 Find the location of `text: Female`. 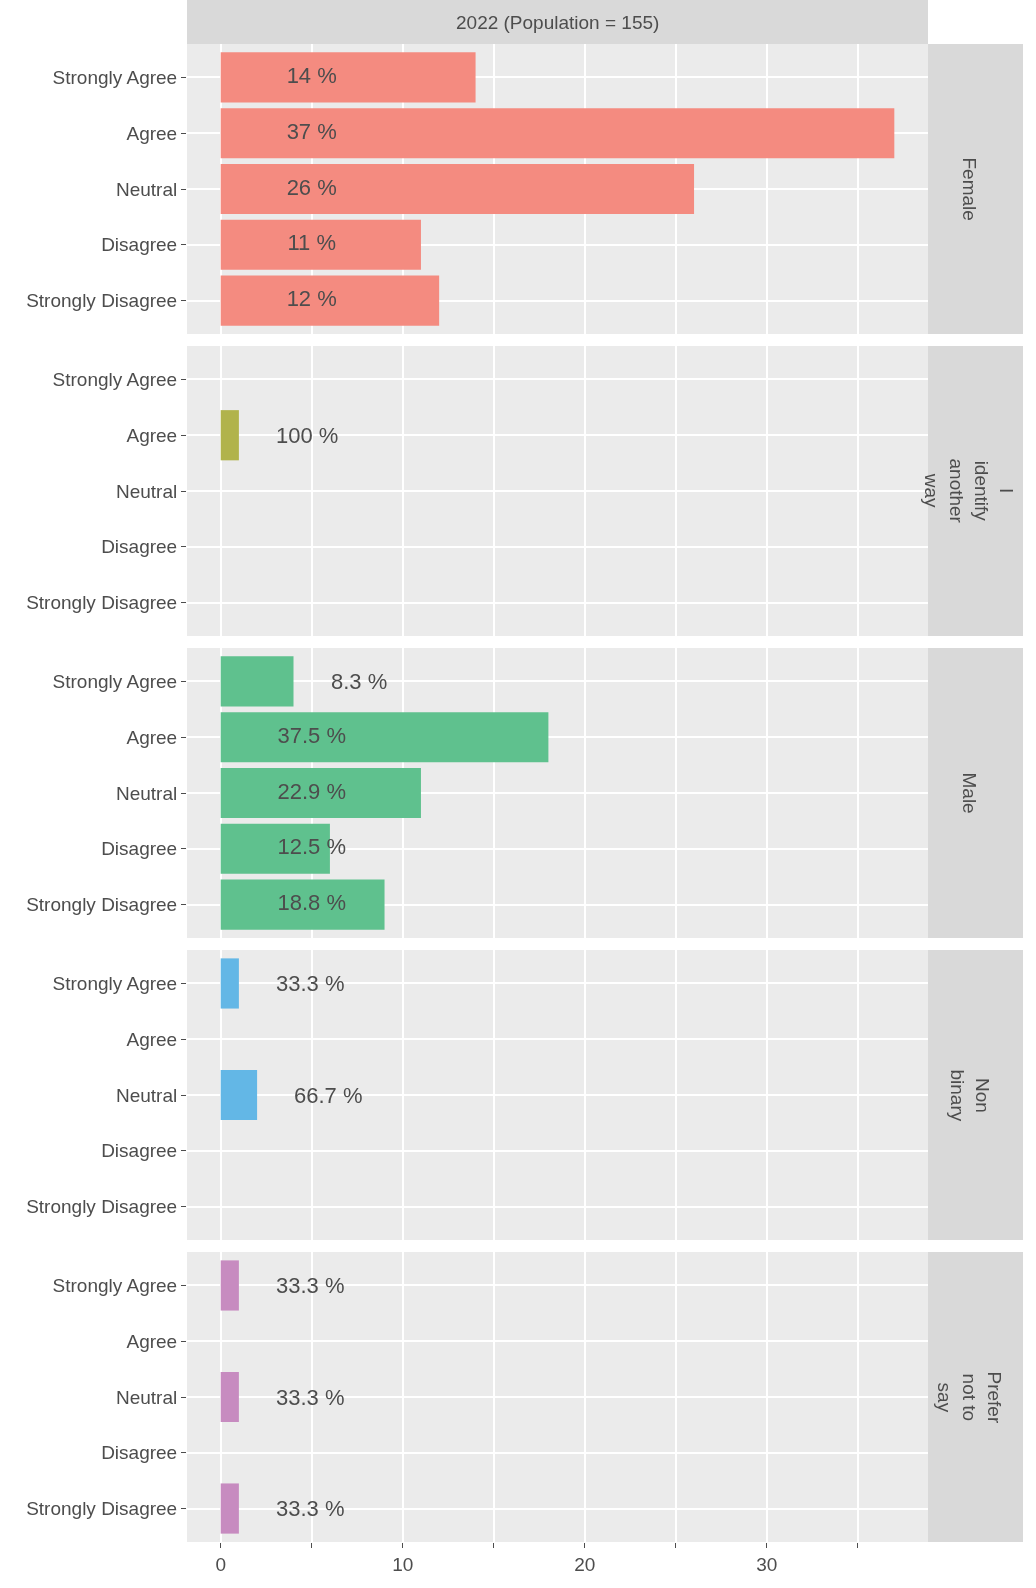

text: Female is located at coordinates (969, 189).